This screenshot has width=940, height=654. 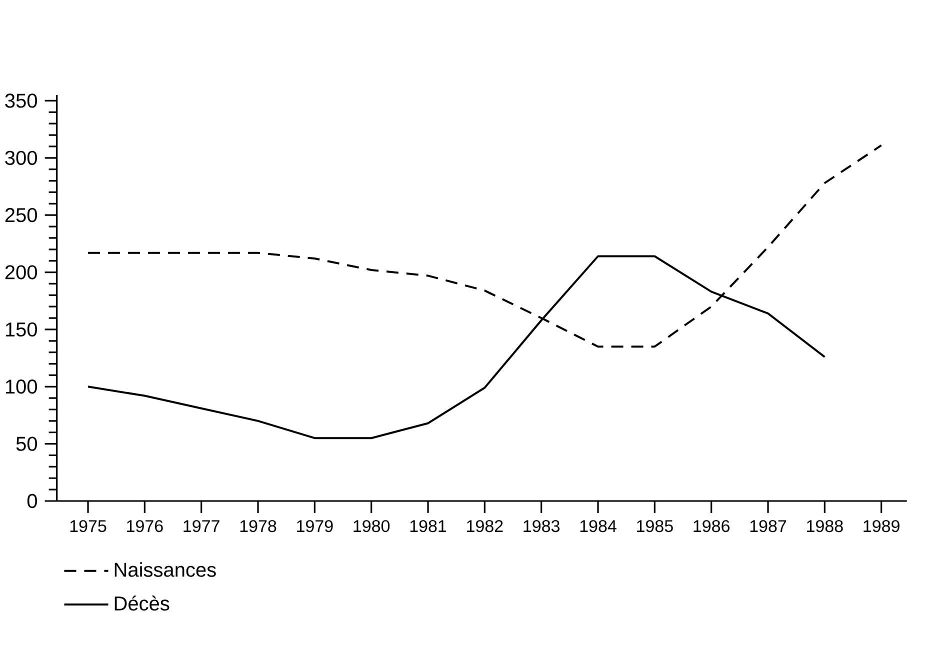 I want to click on x-tick-label: 1981, so click(x=428, y=526).